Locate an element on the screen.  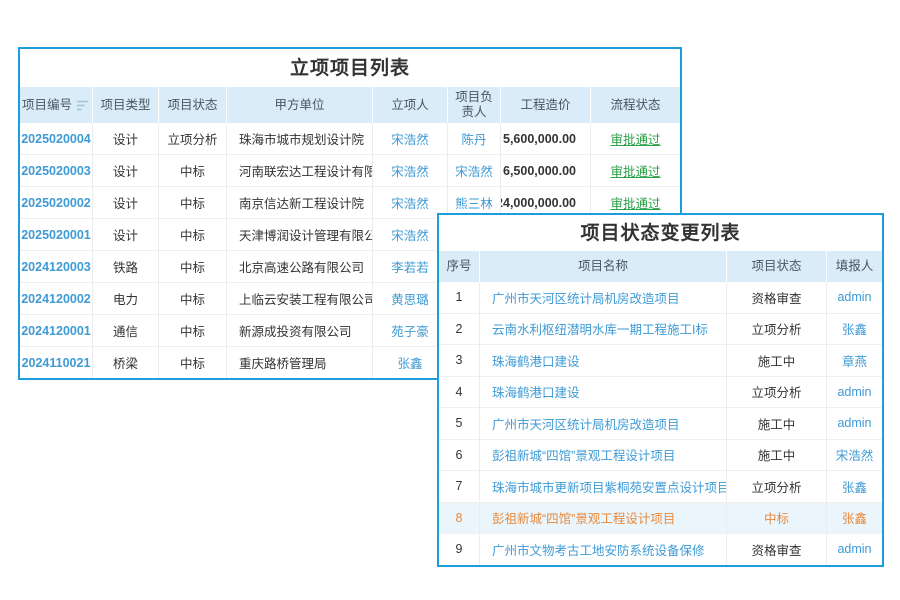
party-a-unit: 珠海市城市规划设计院 is located at coordinates (300, 138).